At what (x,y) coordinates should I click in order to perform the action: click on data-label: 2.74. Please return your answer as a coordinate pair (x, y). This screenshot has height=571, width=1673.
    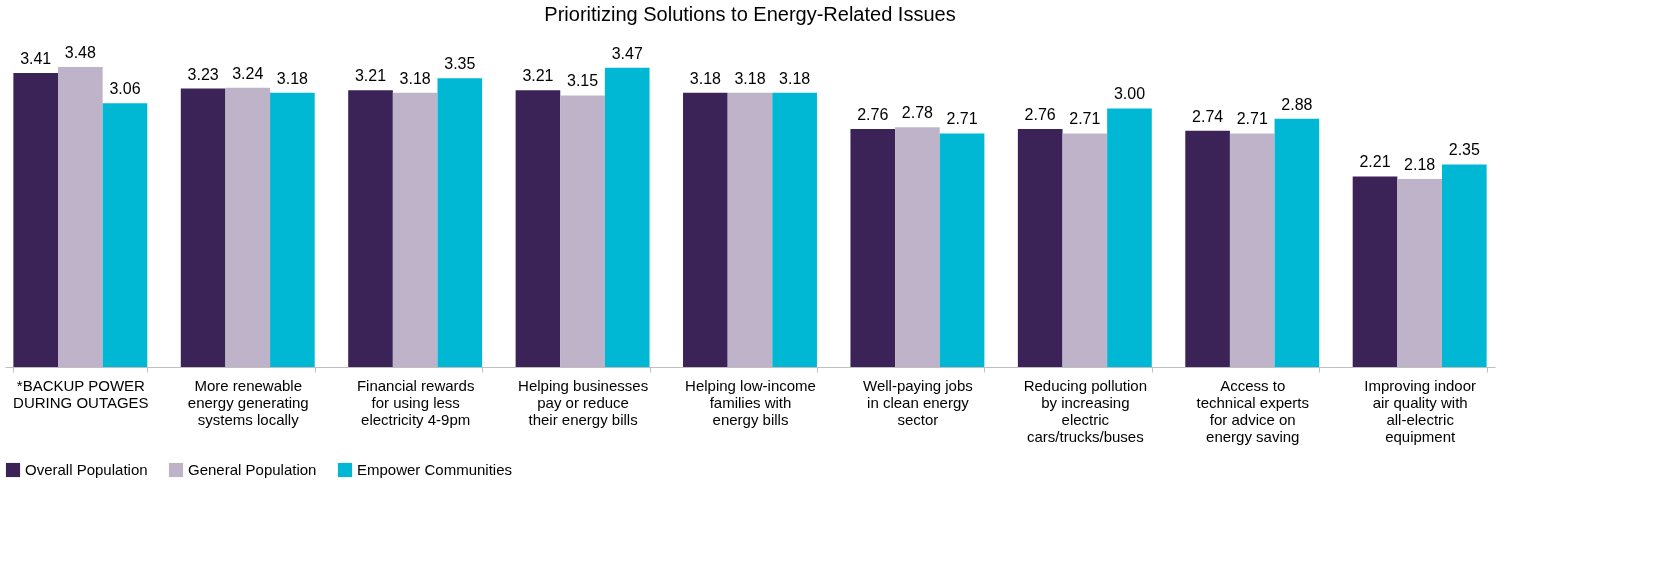
    Looking at the image, I should click on (1208, 116).